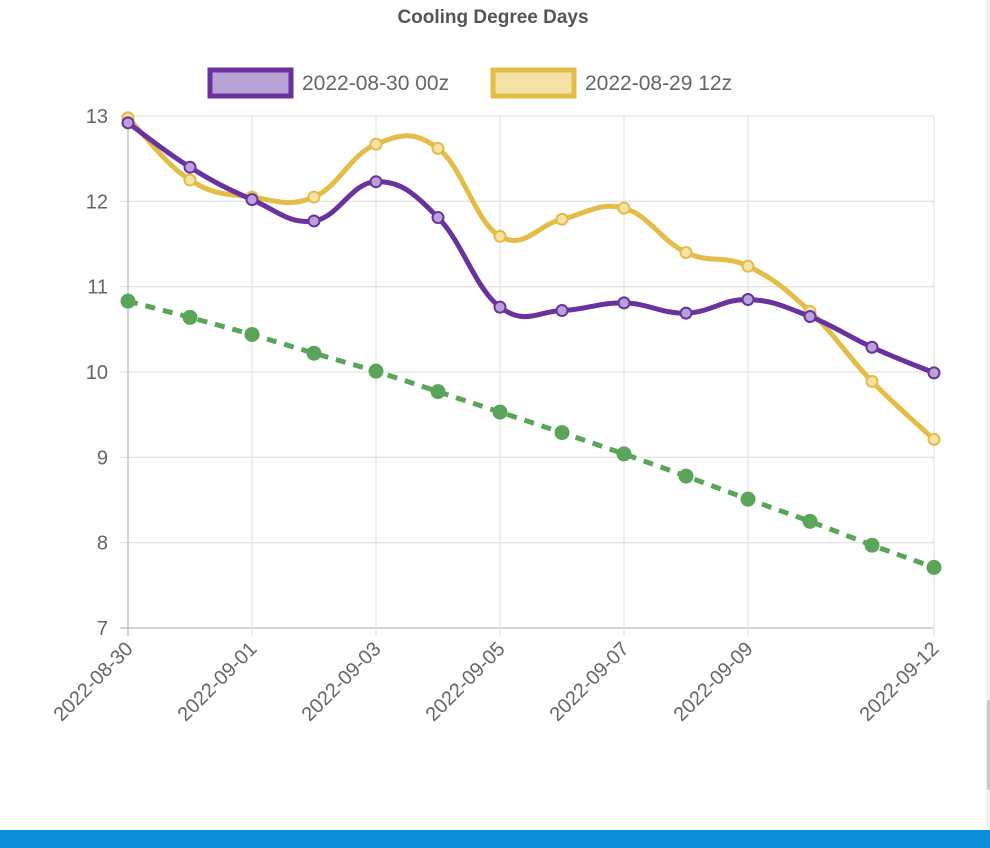 The image size is (990, 848). What do you see at coordinates (102, 458) in the screenshot?
I see `y-tick-label: 9` at bounding box center [102, 458].